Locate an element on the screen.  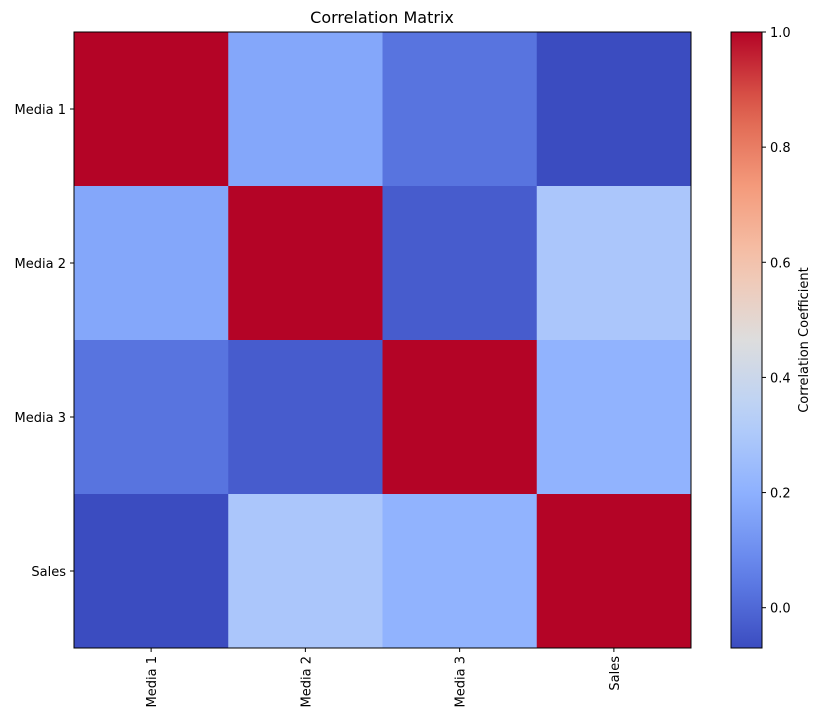
chart-title: Correlation Matrix is located at coordinates (382, 17).